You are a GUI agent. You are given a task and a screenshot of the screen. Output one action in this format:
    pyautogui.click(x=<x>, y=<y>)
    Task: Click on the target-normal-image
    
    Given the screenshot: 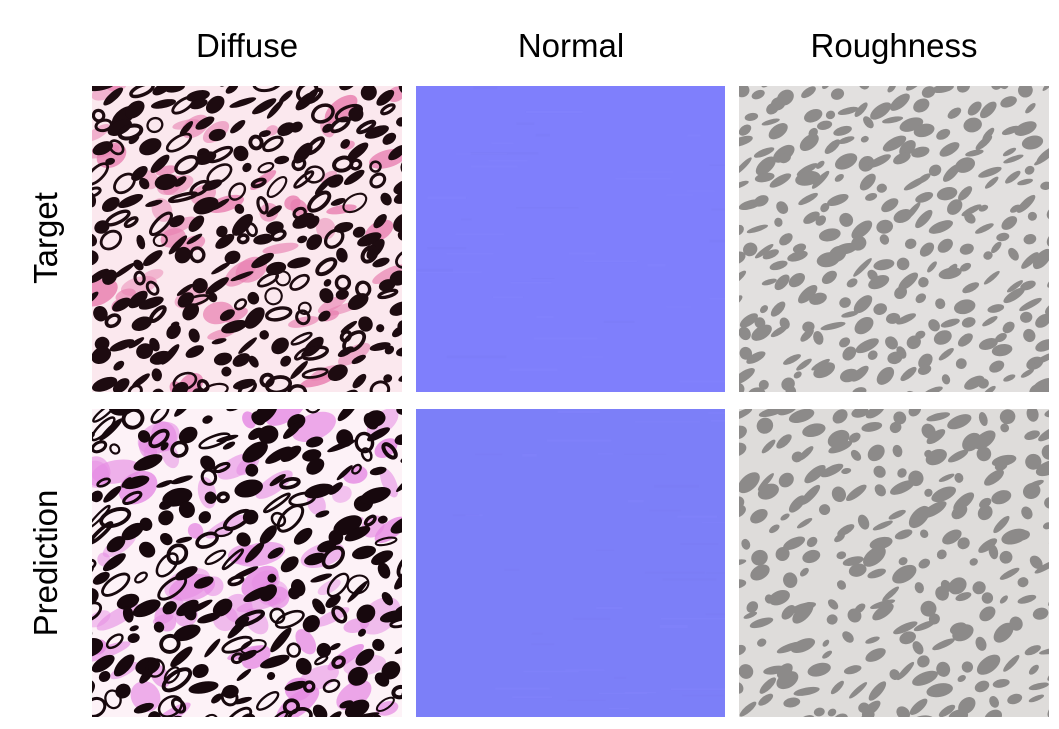 What is the action you would take?
    pyautogui.click(x=570, y=239)
    